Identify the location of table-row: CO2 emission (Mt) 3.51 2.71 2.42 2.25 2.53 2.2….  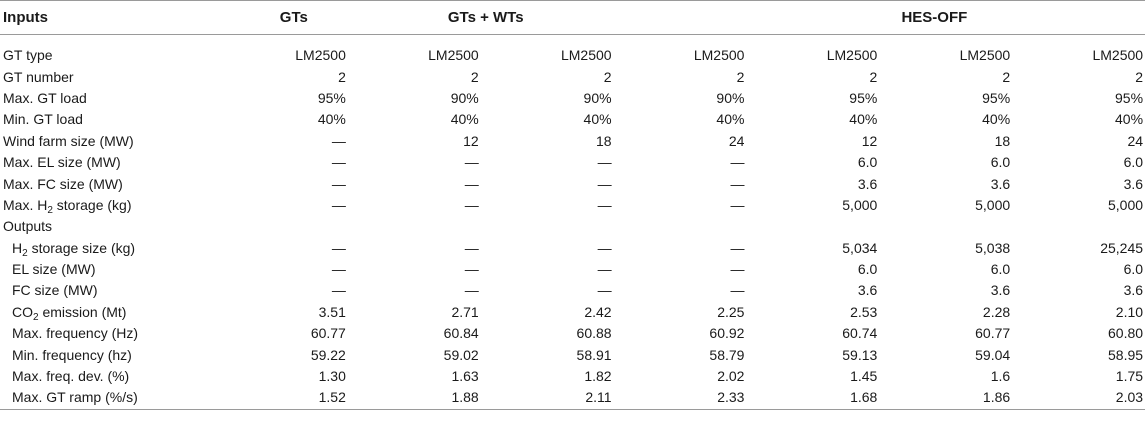
(572, 312).